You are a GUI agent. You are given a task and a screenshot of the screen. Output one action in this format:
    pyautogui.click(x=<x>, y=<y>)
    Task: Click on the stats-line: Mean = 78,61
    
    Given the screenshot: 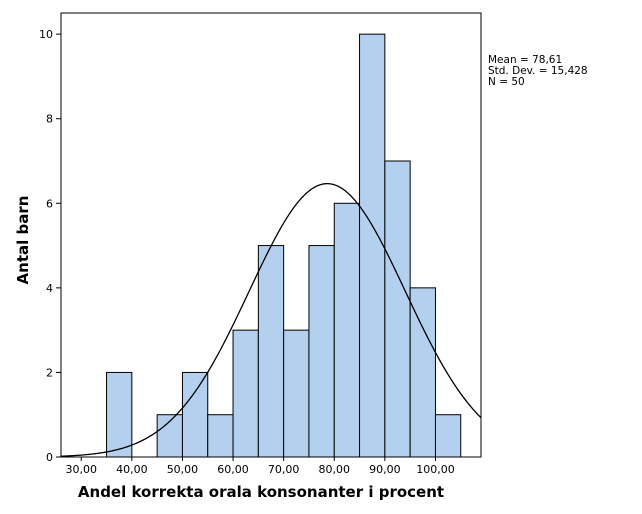 What is the action you would take?
    pyautogui.click(x=525, y=60)
    